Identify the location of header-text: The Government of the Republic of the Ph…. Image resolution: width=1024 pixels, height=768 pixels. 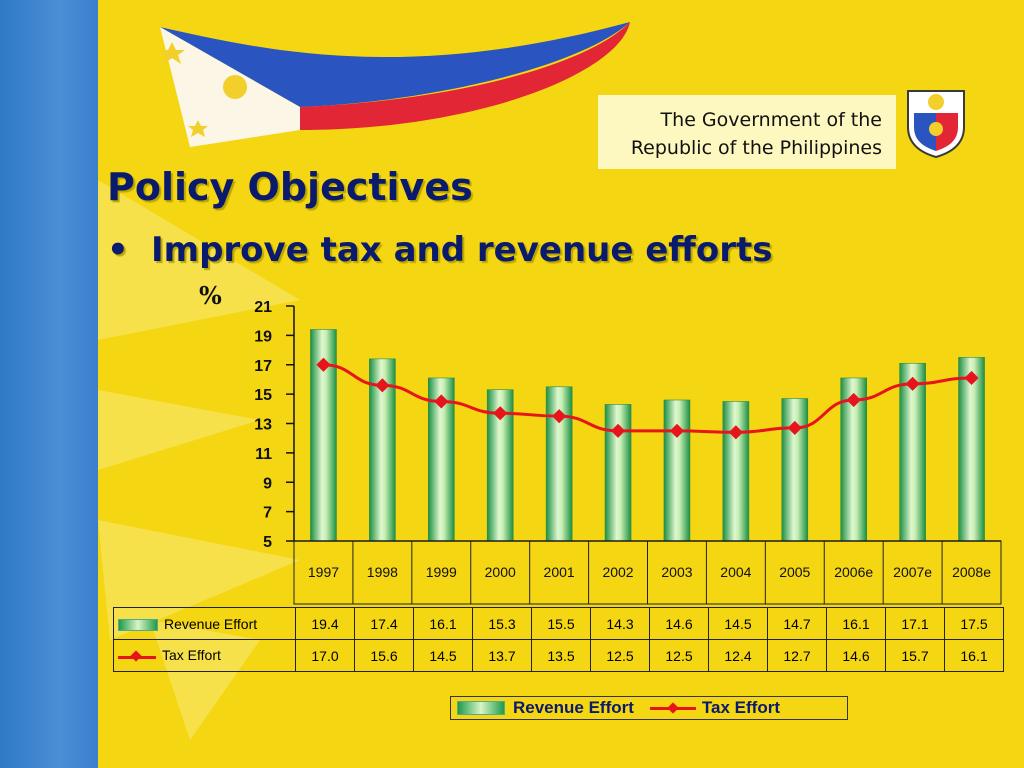
(740, 134).